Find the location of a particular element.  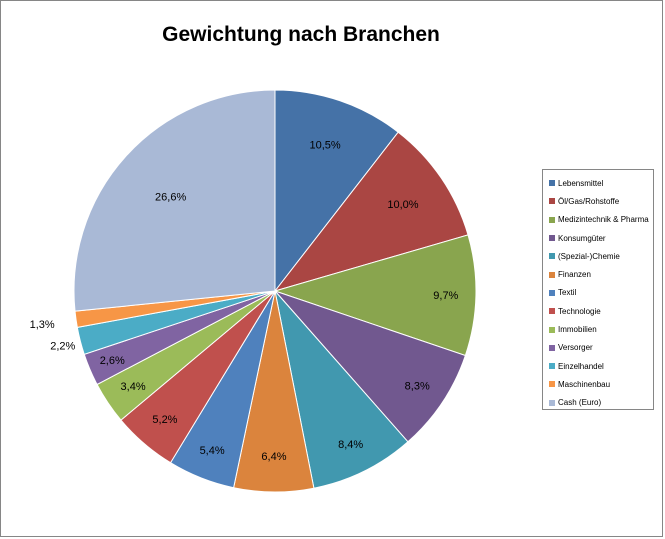

legend-label: Immobilien is located at coordinates (577, 330).